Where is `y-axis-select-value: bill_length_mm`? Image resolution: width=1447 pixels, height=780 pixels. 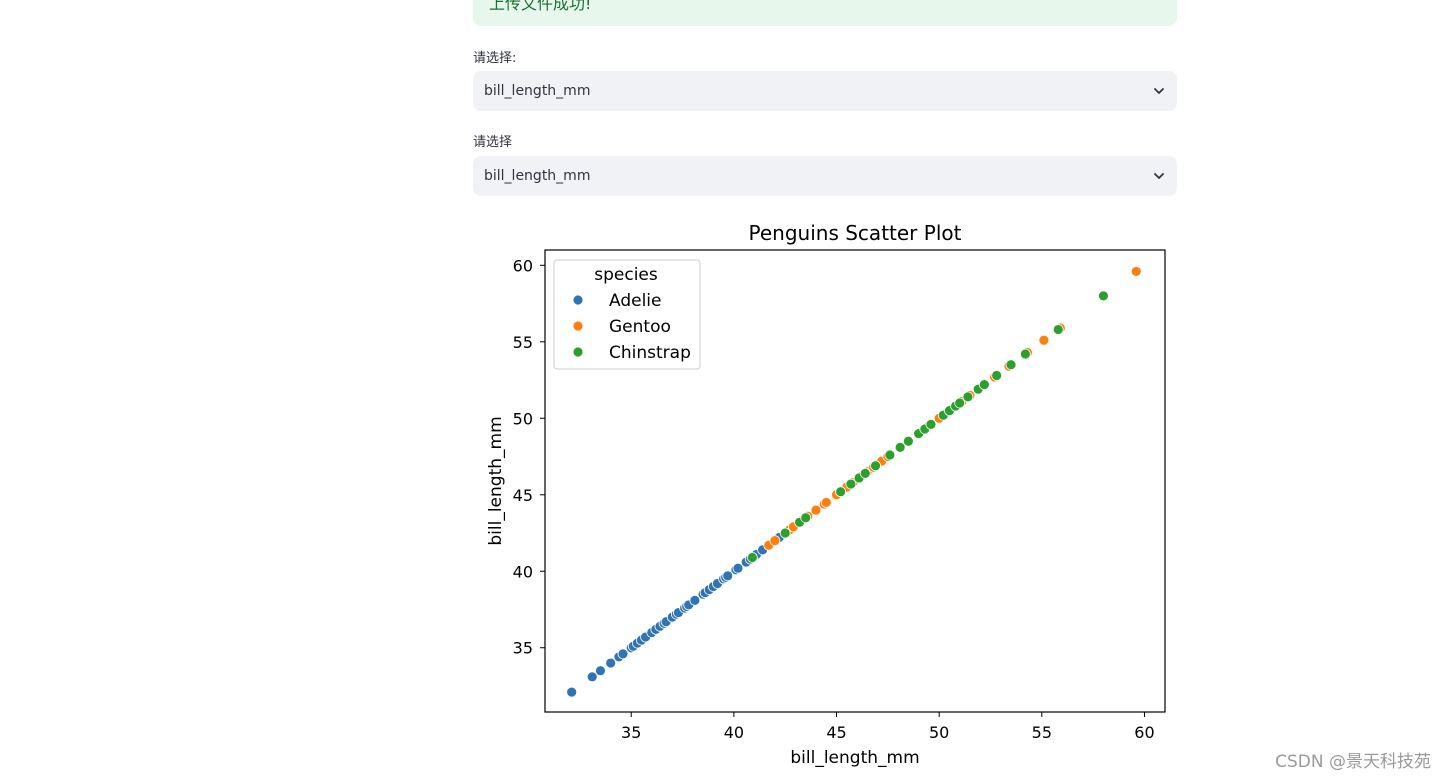 y-axis-select-value: bill_length_mm is located at coordinates (537, 176).